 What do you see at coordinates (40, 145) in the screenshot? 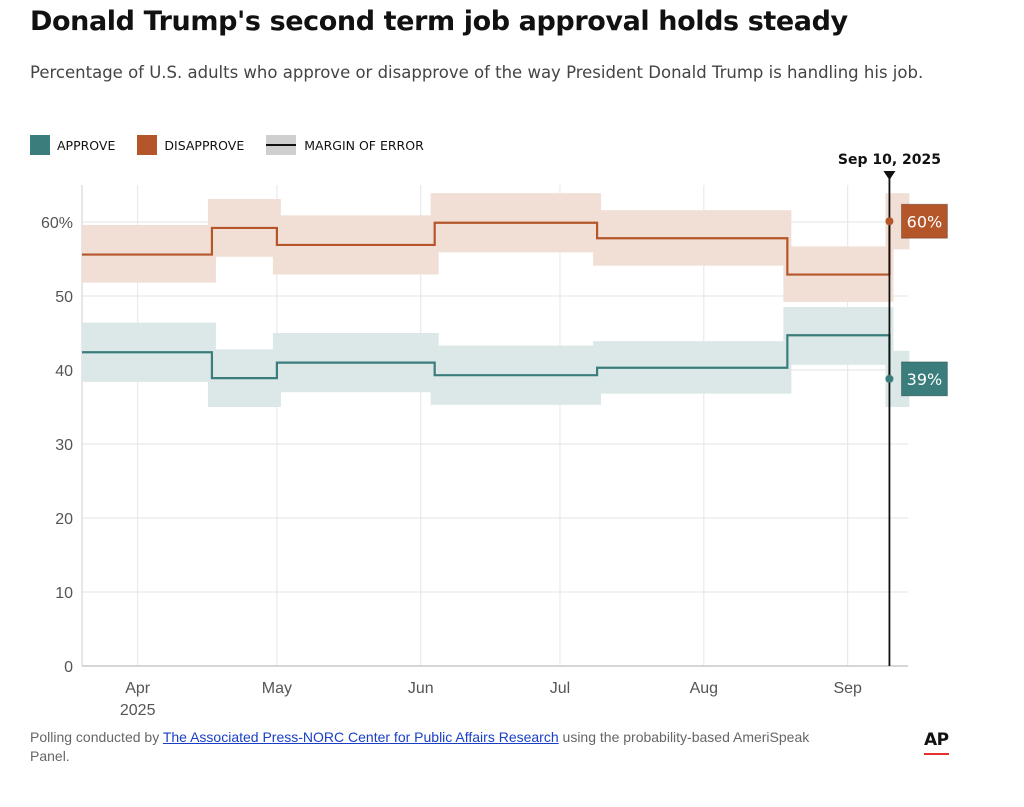
I see `approve-swatch` at bounding box center [40, 145].